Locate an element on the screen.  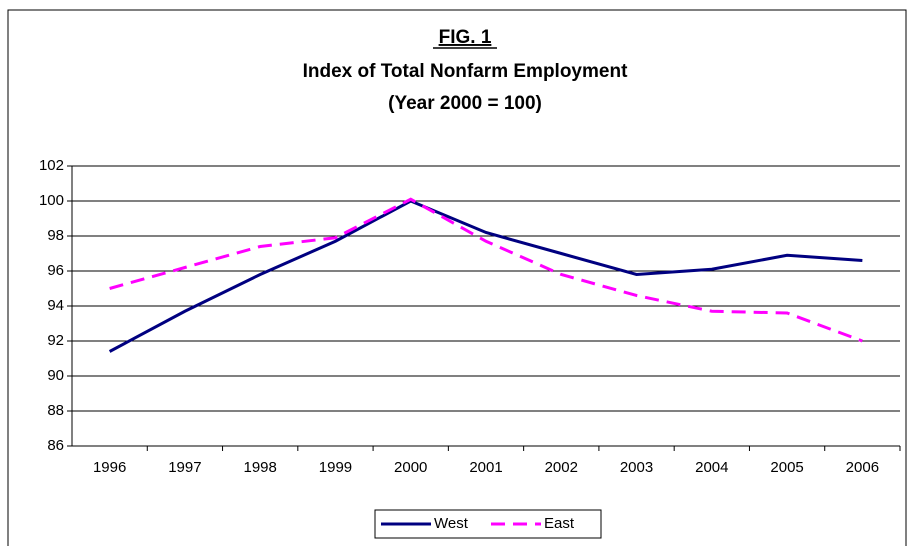
y-tick-label: 86 is located at coordinates (55, 445).